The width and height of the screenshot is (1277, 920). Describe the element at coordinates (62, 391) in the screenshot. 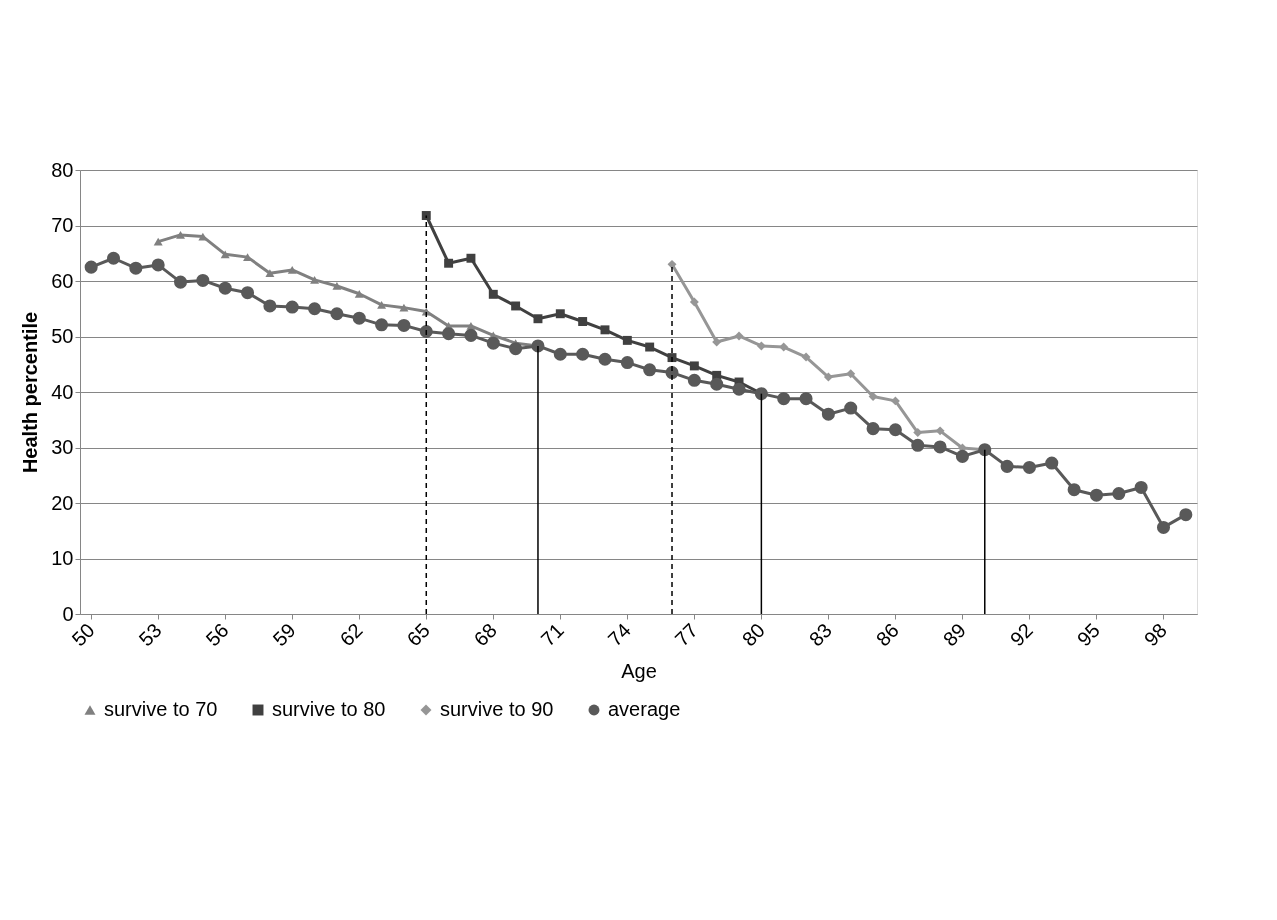

I see `y-tick-label: 40` at that location.